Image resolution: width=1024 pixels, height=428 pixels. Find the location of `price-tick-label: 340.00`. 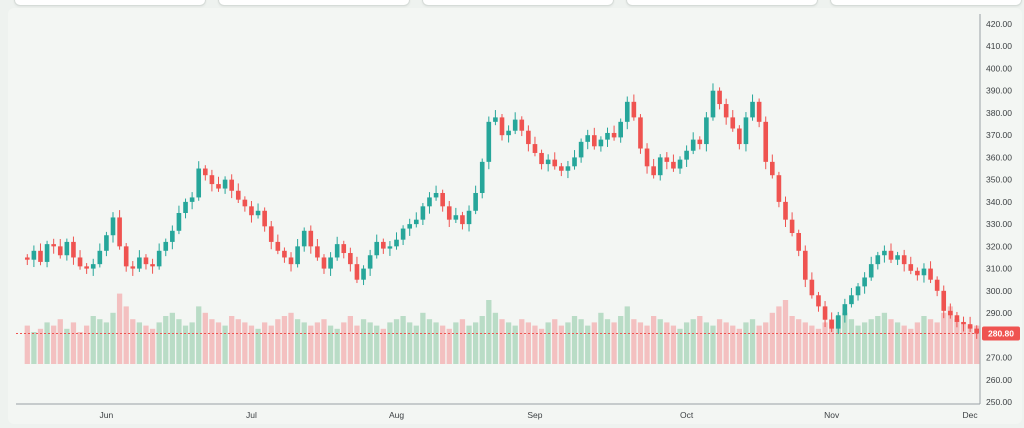

price-tick-label: 340.00 is located at coordinates (999, 202).